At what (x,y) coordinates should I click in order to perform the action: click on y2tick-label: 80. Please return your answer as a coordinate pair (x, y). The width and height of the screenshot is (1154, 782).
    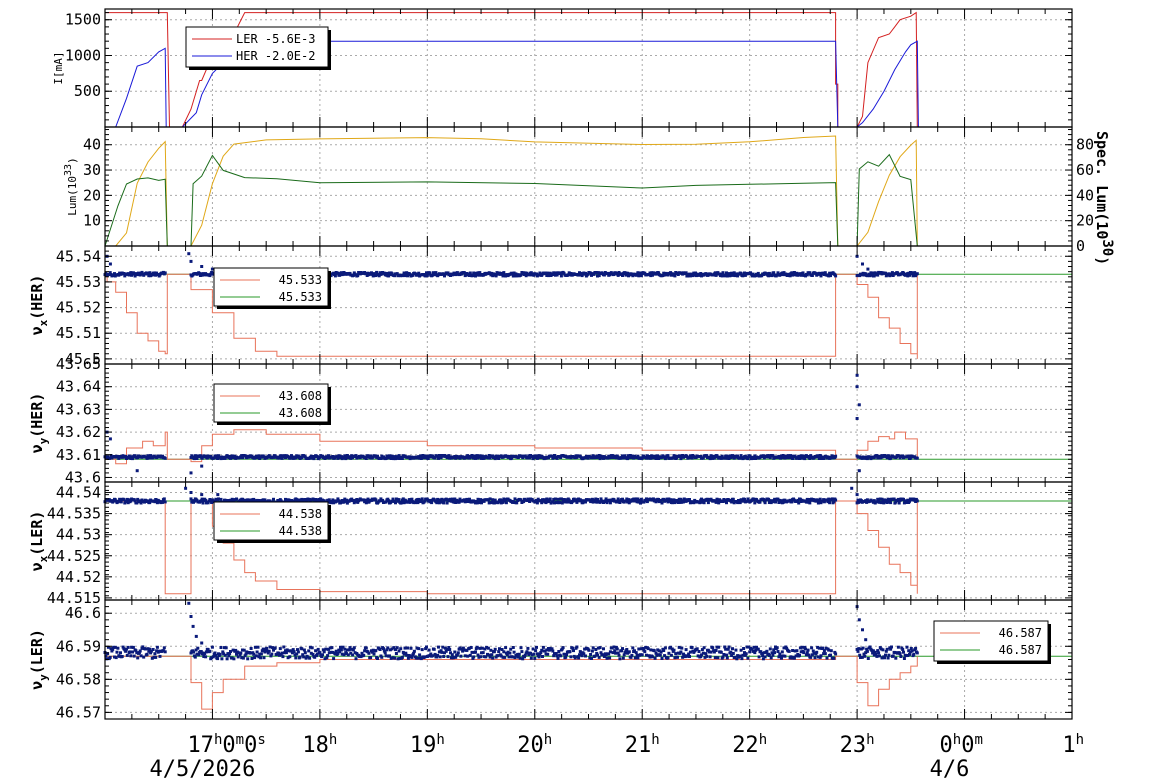
    Looking at the image, I should click on (1085, 145).